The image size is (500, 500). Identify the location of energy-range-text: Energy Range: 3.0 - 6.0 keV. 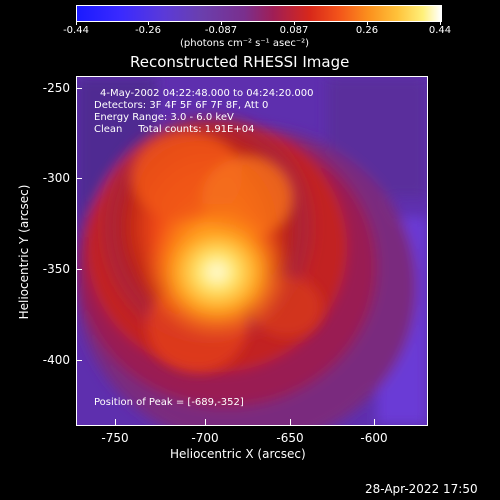
(164, 117).